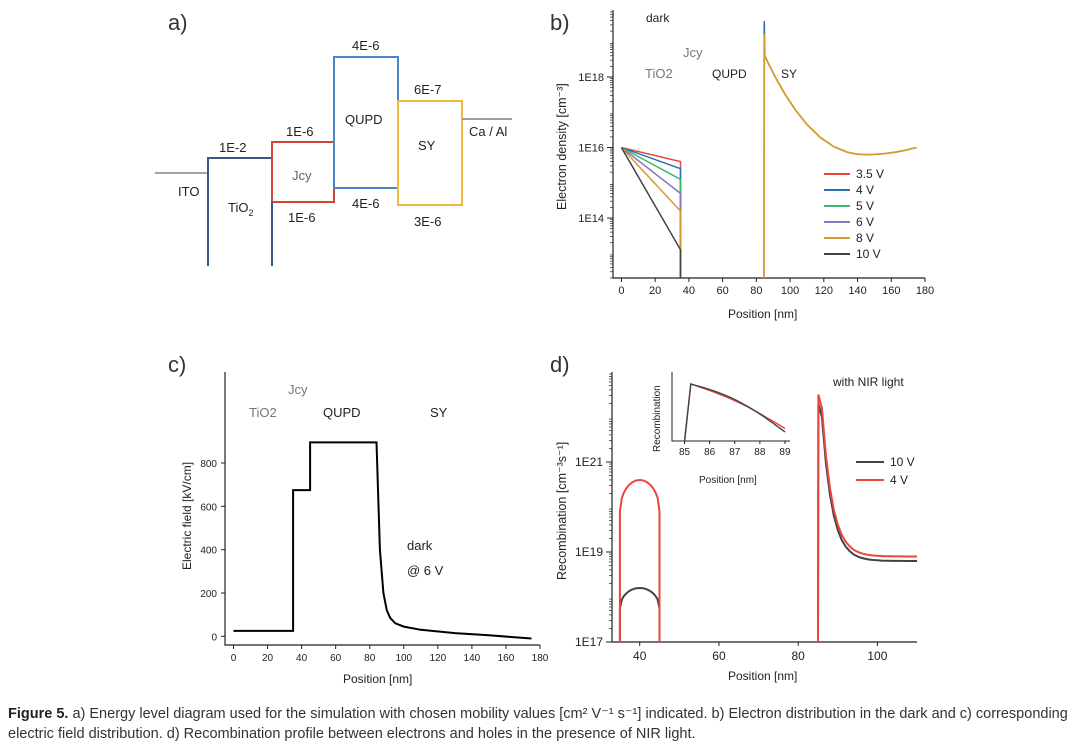 The height and width of the screenshot is (750, 1080). What do you see at coordinates (342, 412) in the screenshot?
I see `panel-c-qupd-label: QUPD` at bounding box center [342, 412].